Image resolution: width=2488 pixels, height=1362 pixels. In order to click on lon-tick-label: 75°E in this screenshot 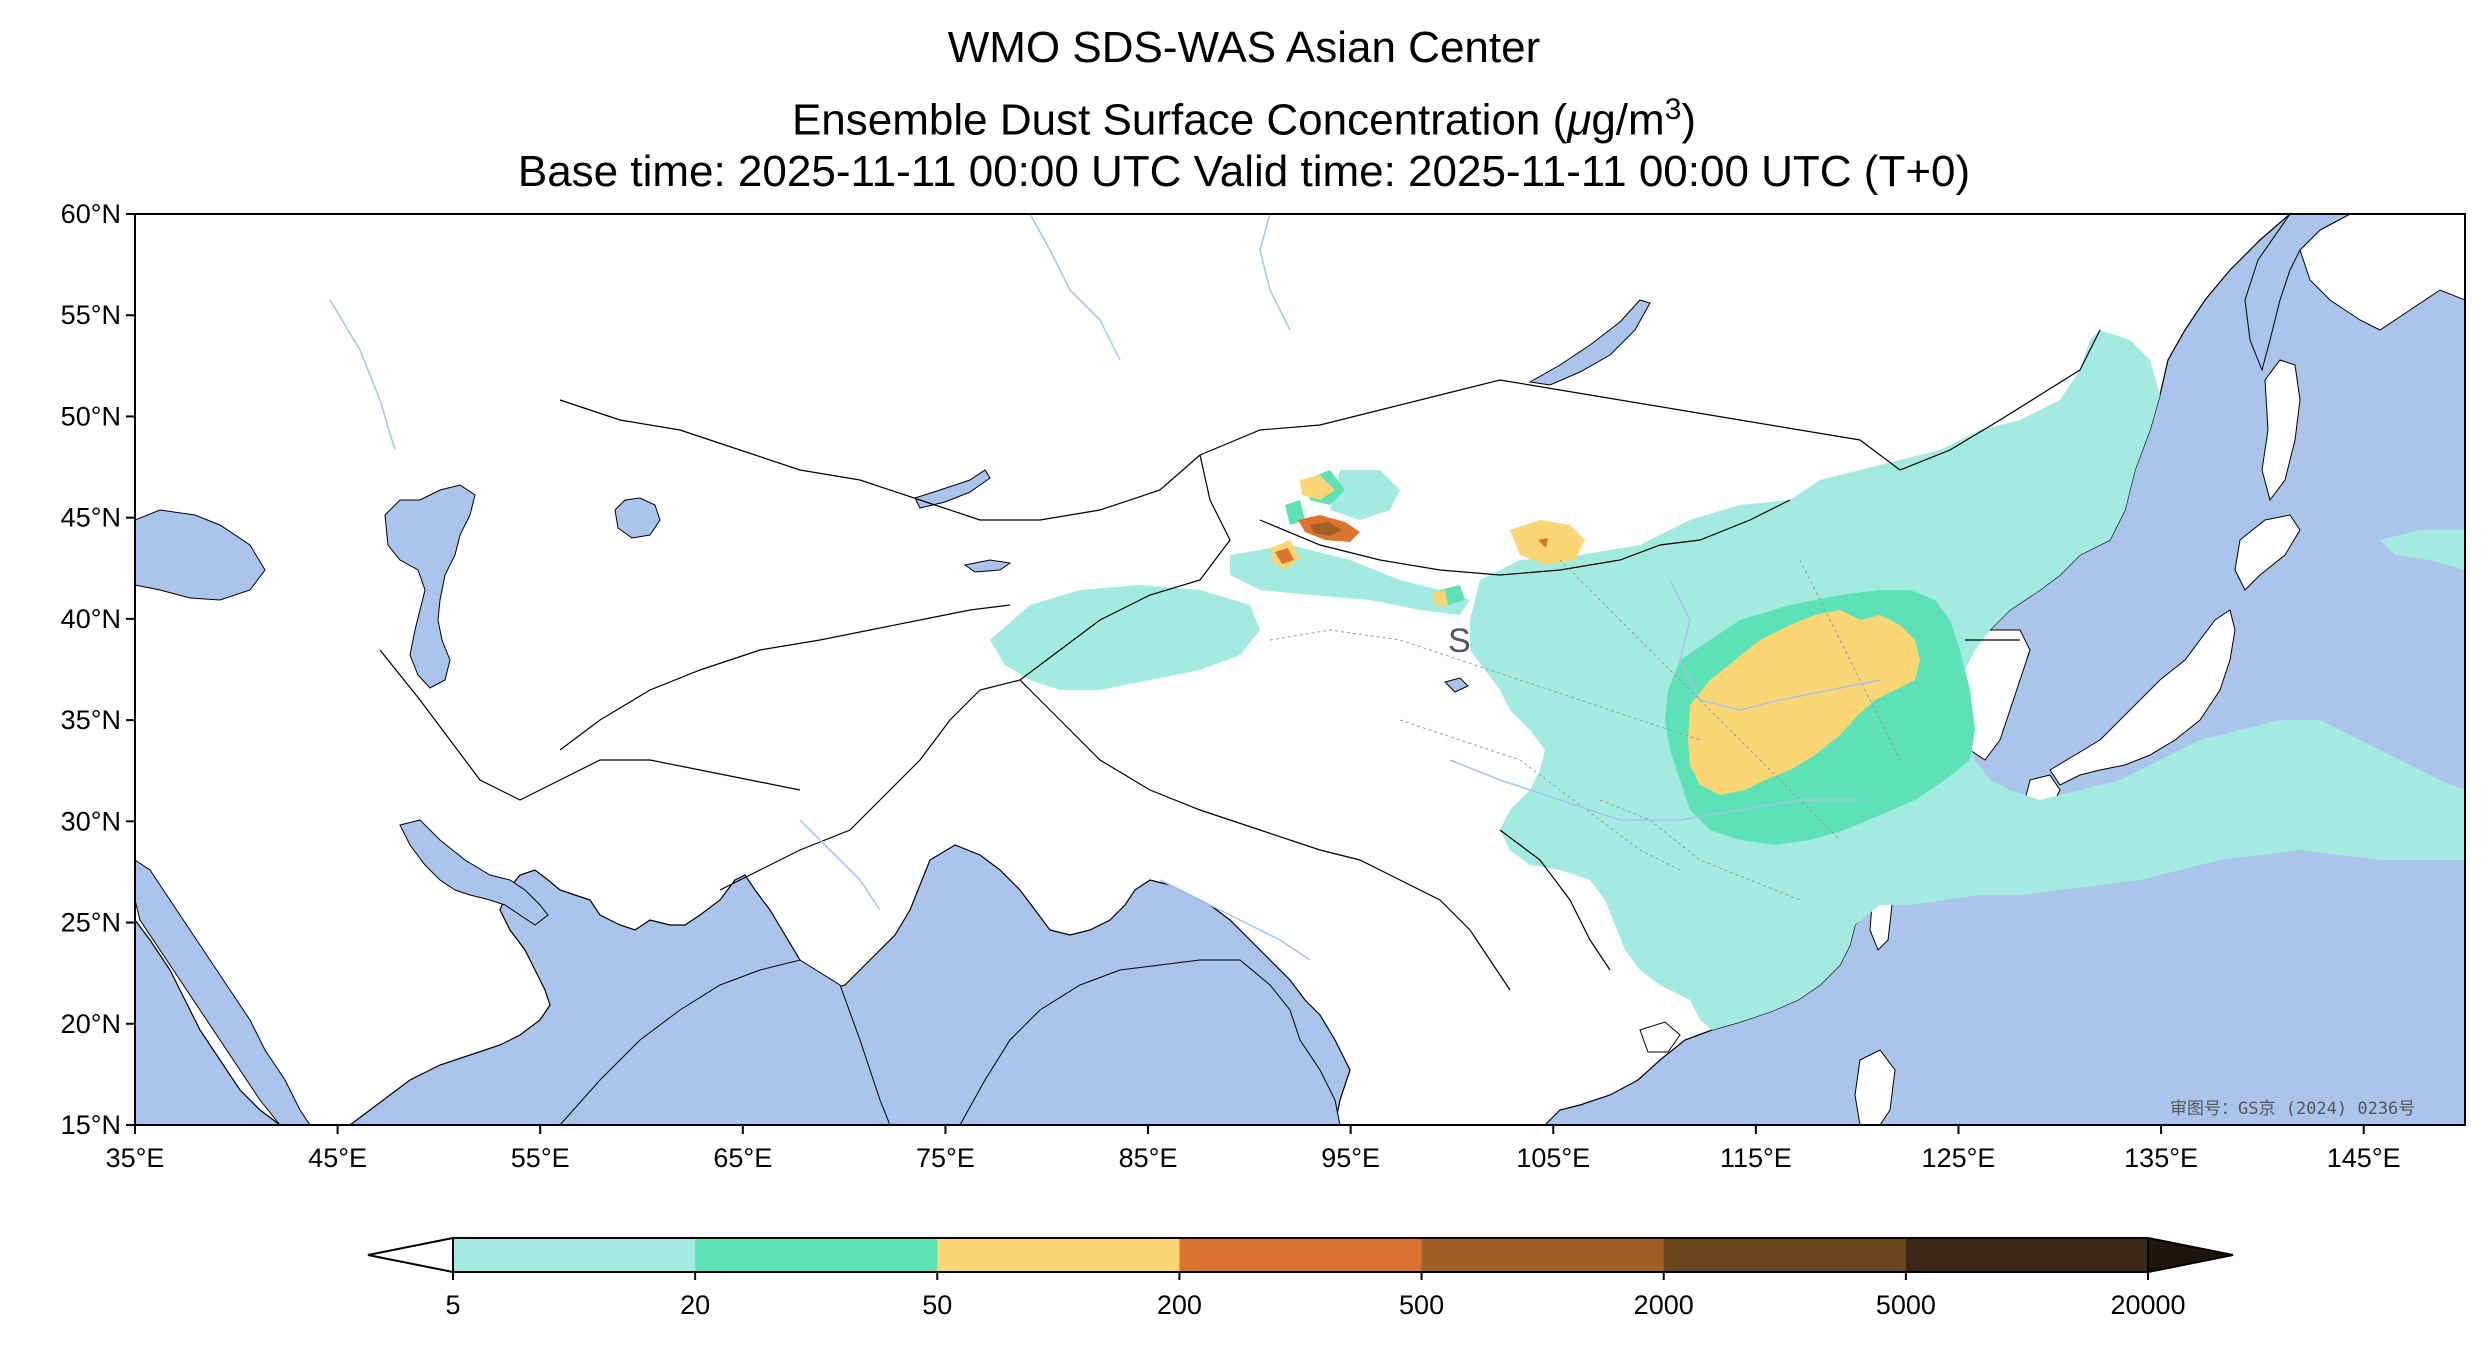, I will do `click(945, 1158)`.